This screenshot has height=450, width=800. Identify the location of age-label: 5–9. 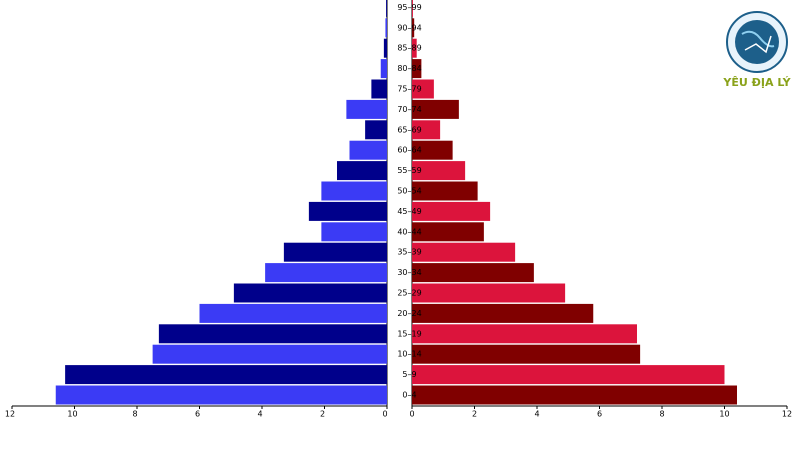
(409, 374).